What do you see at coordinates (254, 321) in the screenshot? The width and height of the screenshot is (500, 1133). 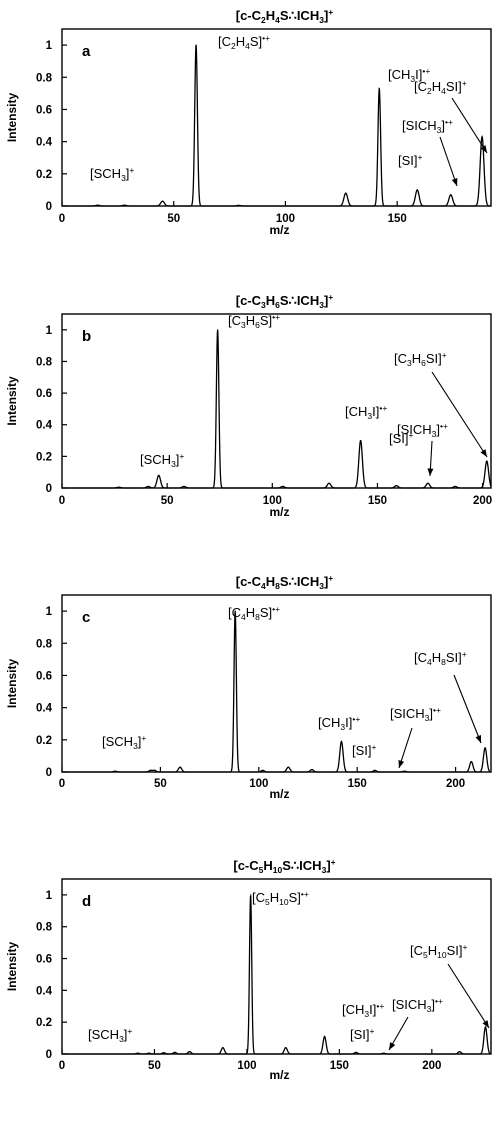 I see `peak-annotation: [C3H6S]•+` at bounding box center [254, 321].